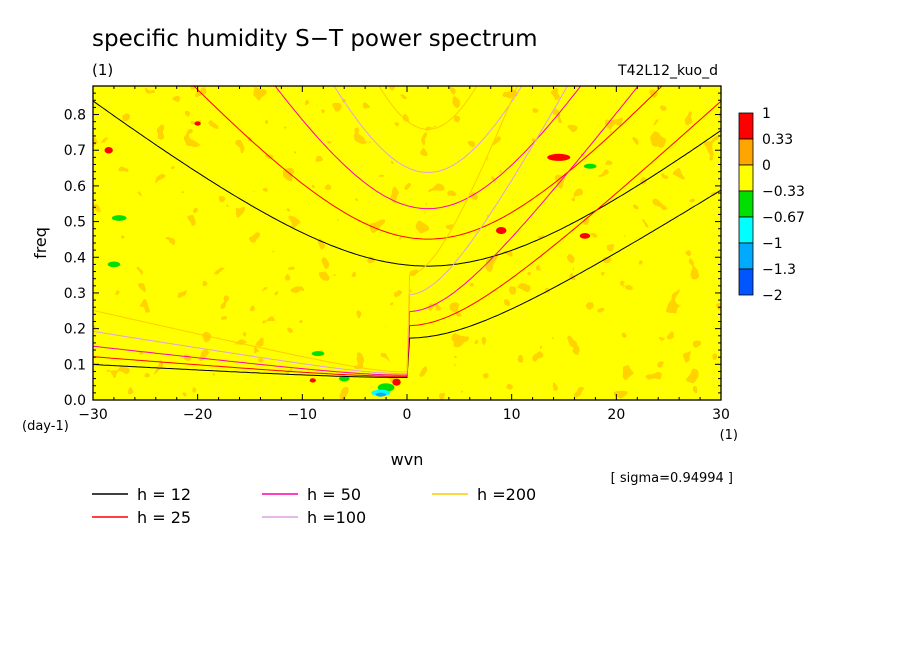  Describe the element at coordinates (772, 296) in the screenshot. I see `colorbar-level-label: −2` at that location.